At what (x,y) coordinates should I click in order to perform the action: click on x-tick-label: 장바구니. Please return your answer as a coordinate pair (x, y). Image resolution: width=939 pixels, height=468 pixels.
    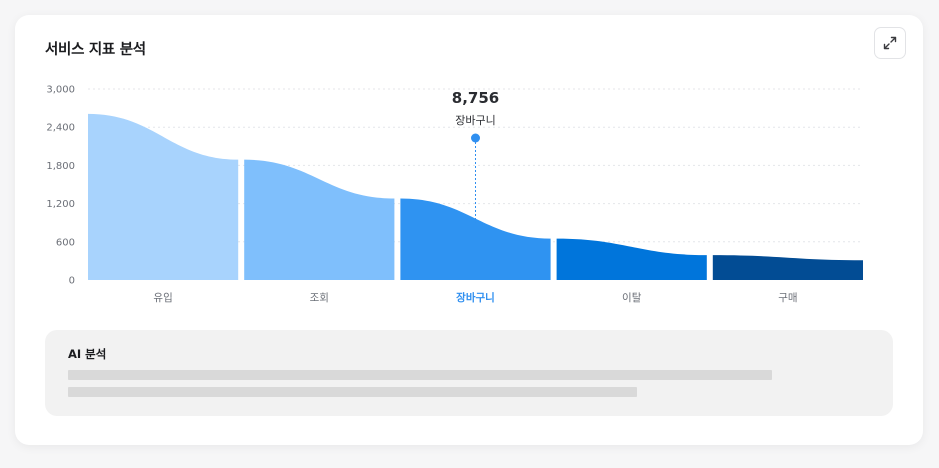
    Looking at the image, I should click on (475, 297).